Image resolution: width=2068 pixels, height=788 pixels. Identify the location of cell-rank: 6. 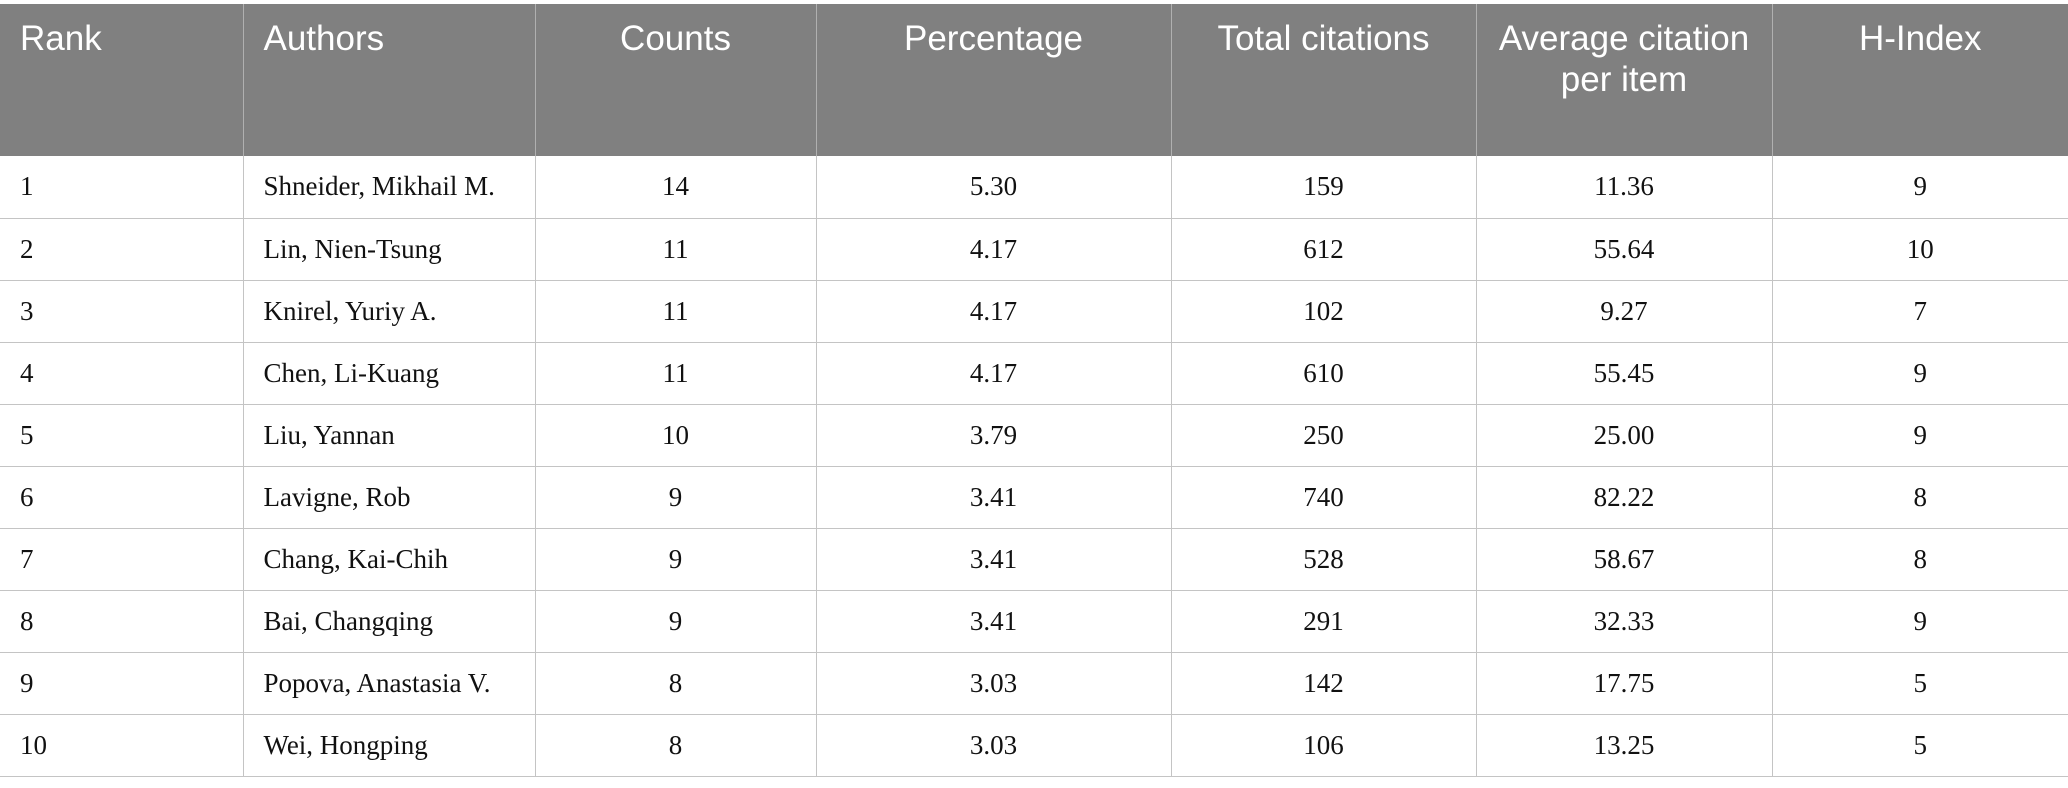
(122, 497).